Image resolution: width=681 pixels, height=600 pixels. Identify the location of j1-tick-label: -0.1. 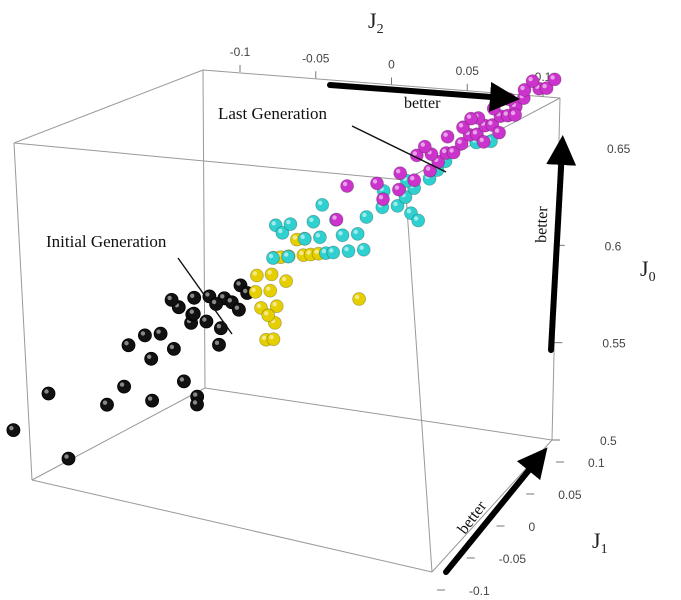
(479, 591).